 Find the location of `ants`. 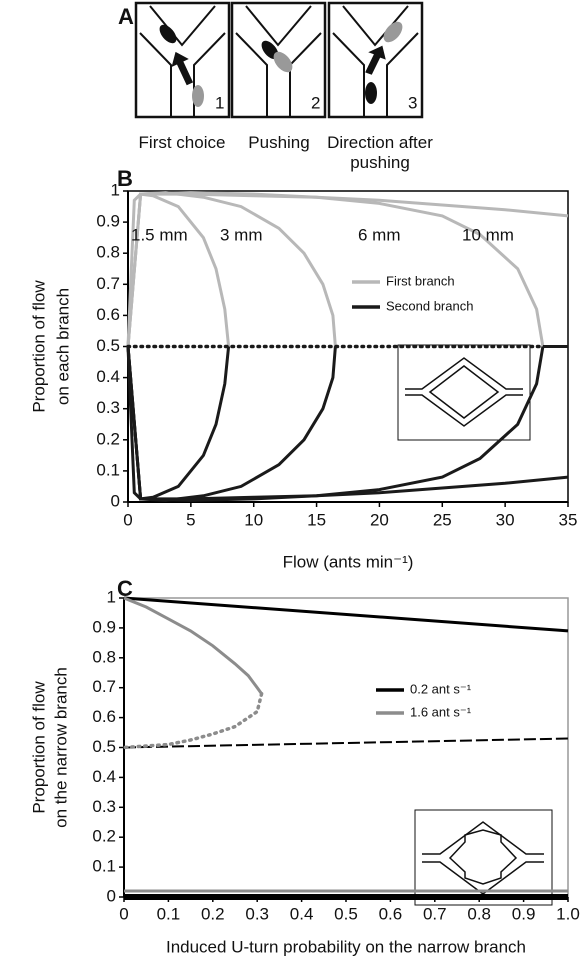

ants is located at coordinates (281, 64).